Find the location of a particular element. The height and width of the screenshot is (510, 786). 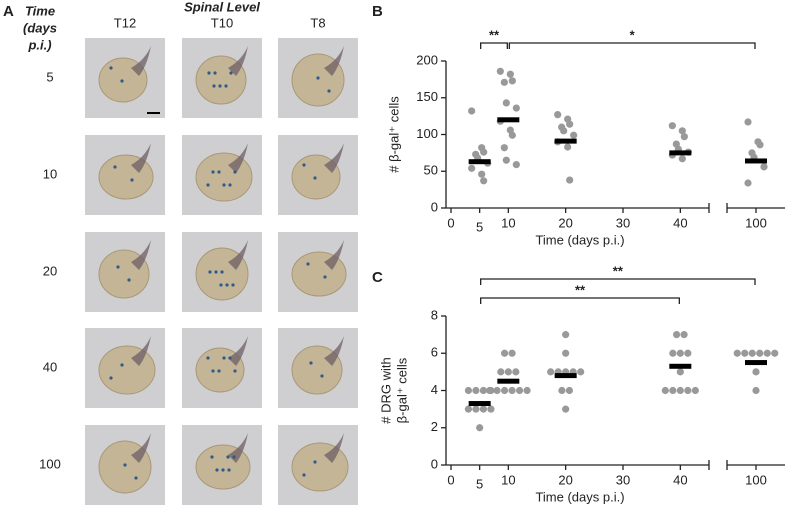

time-header: p.i.) is located at coordinates (39, 44).